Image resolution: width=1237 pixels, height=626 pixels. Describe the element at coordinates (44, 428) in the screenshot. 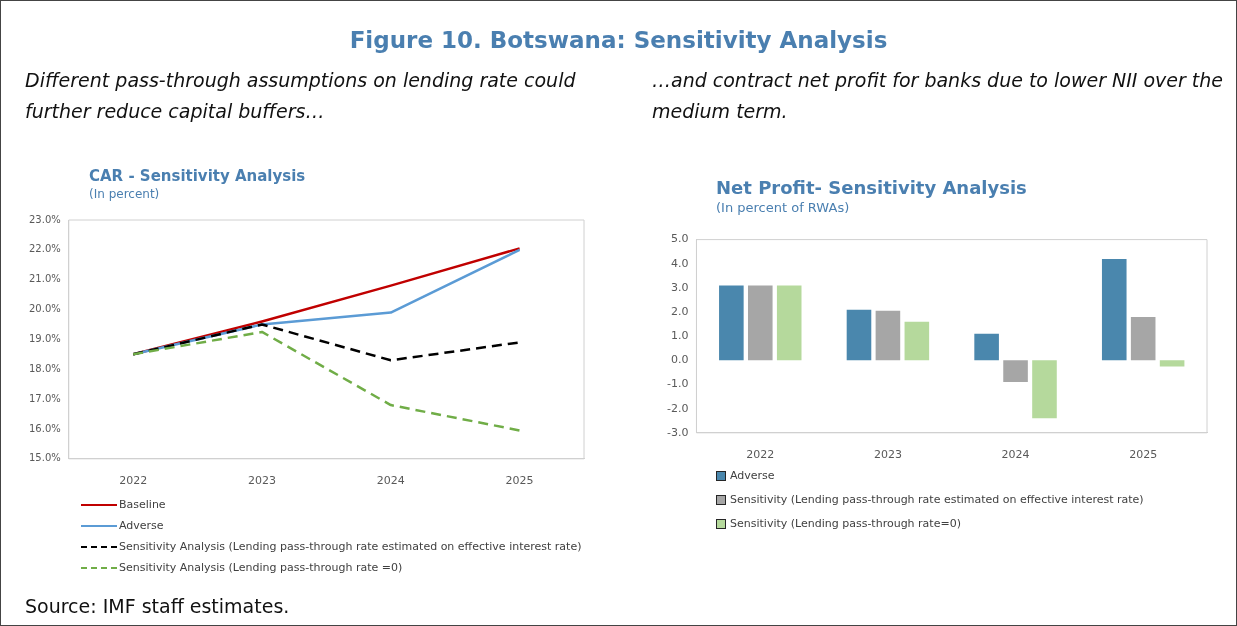

I see `y-tick-label: 16.0%` at that location.